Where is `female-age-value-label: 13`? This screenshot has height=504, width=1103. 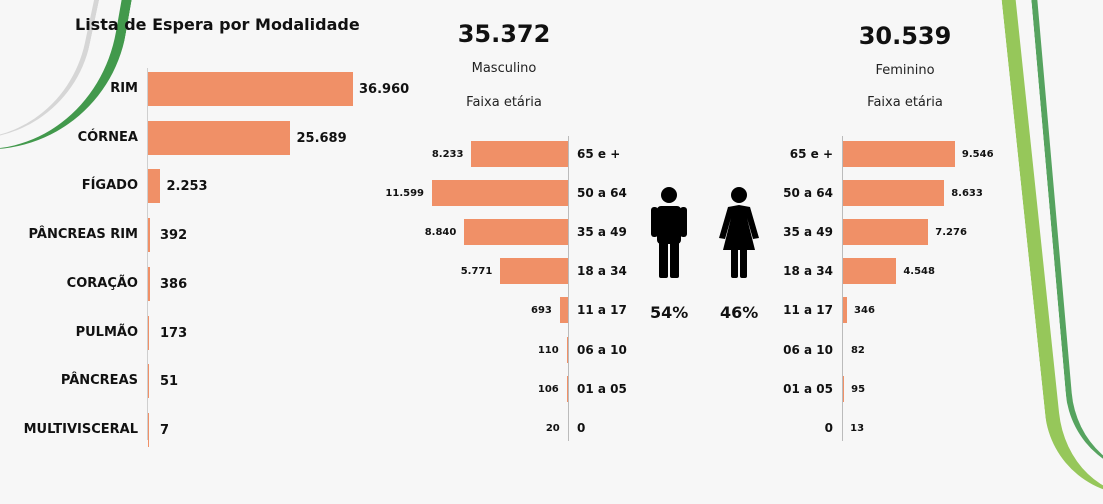
female-age-value-label: 13 is located at coordinates (857, 428).